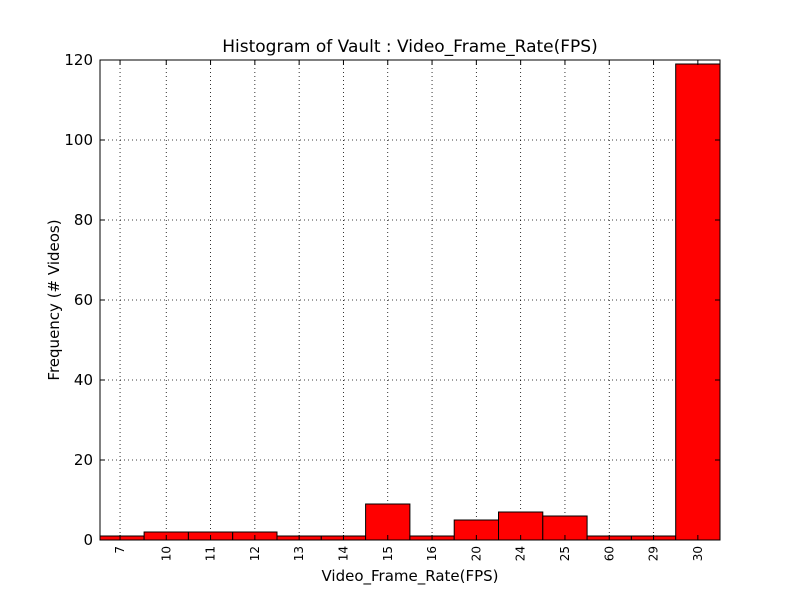 The height and width of the screenshot is (600, 800). I want to click on xtick-label-30: 30, so click(698, 553).